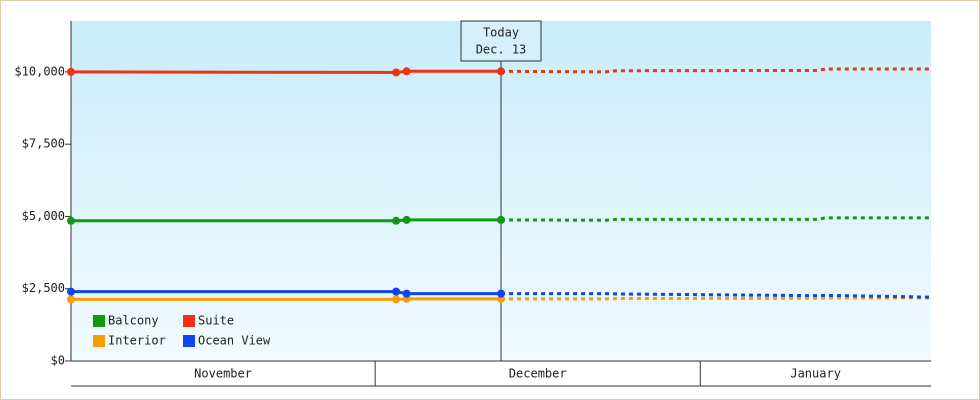  Describe the element at coordinates (538, 374) in the screenshot. I see `x-category-label: December` at that location.